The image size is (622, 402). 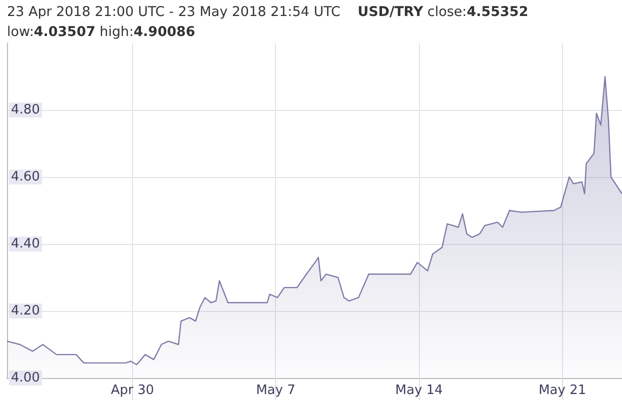 I want to click on x-tick-label: May 21, so click(x=562, y=390).